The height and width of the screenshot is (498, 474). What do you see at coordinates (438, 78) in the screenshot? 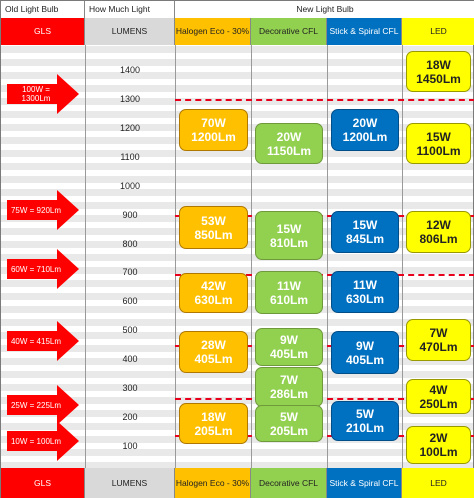
I see `led-lumens: 1450Lm` at bounding box center [438, 78].